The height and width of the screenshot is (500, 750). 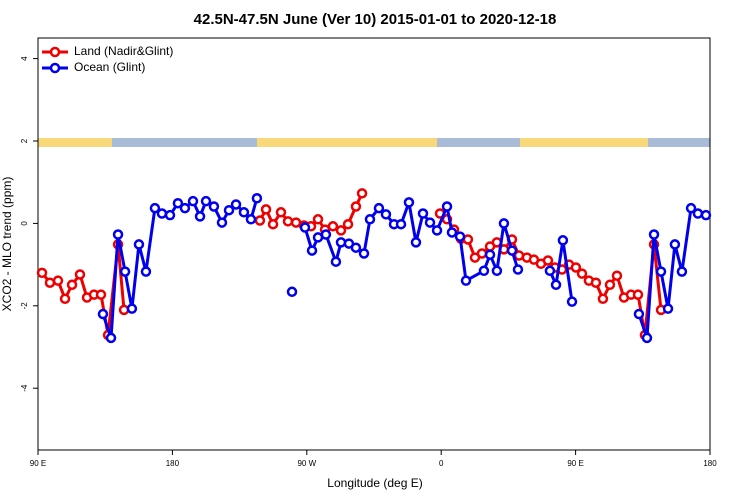 I want to click on x-tick-label: 0, so click(x=441, y=463).